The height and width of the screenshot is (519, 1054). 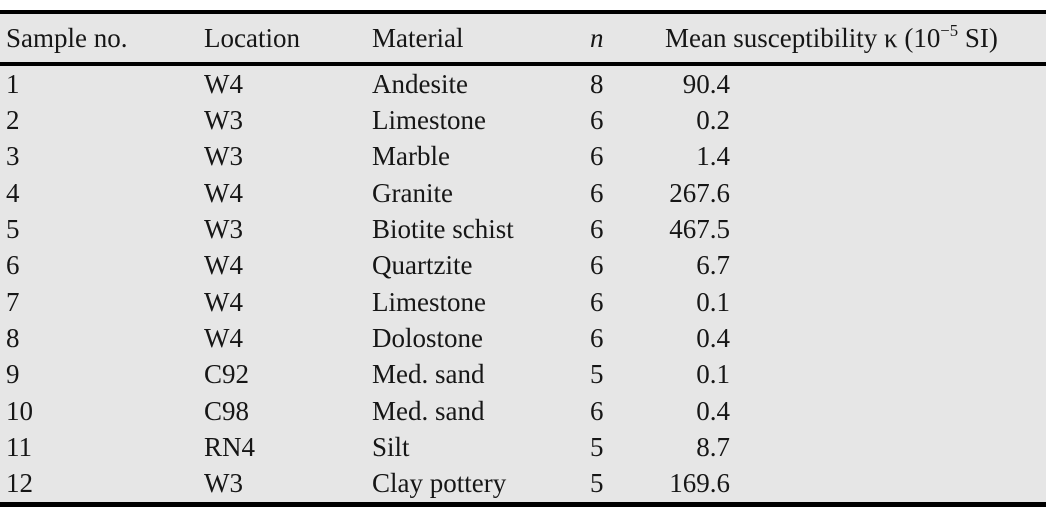 What do you see at coordinates (713, 156) in the screenshot?
I see `cell-susceptibility: 1.4` at bounding box center [713, 156].